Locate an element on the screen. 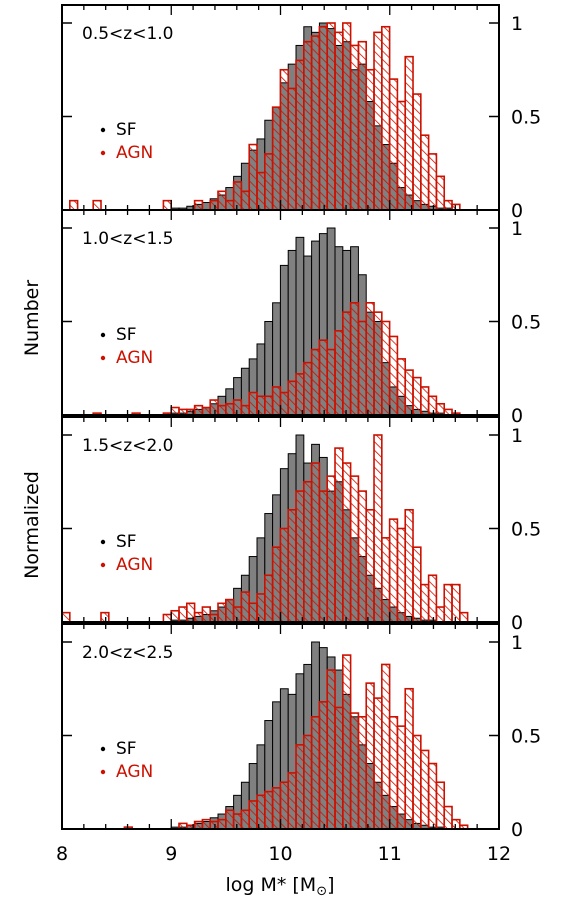 The height and width of the screenshot is (911, 567). panel-redshift-label: 0.5<z<1.0 is located at coordinates (127, 34).